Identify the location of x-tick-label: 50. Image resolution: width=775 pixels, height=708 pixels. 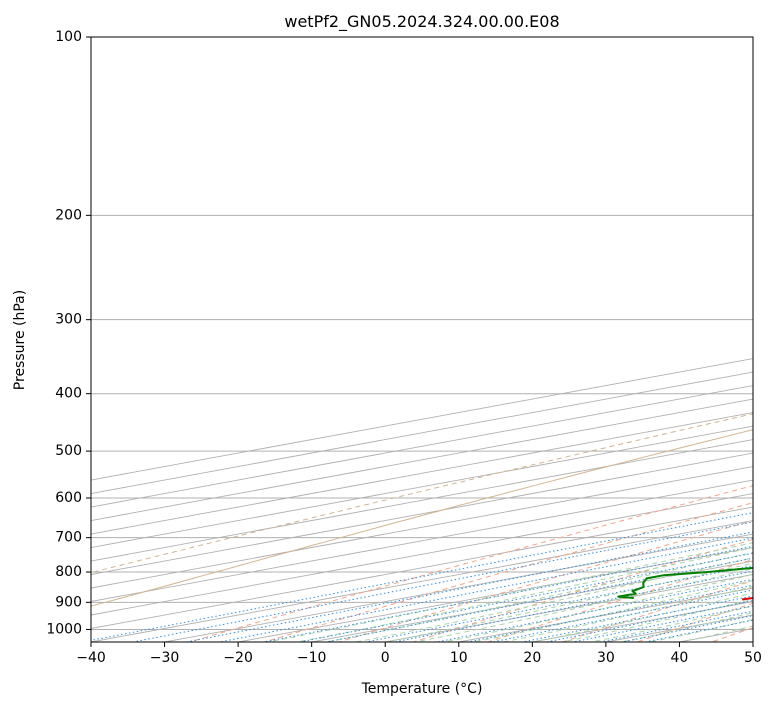
(753, 658).